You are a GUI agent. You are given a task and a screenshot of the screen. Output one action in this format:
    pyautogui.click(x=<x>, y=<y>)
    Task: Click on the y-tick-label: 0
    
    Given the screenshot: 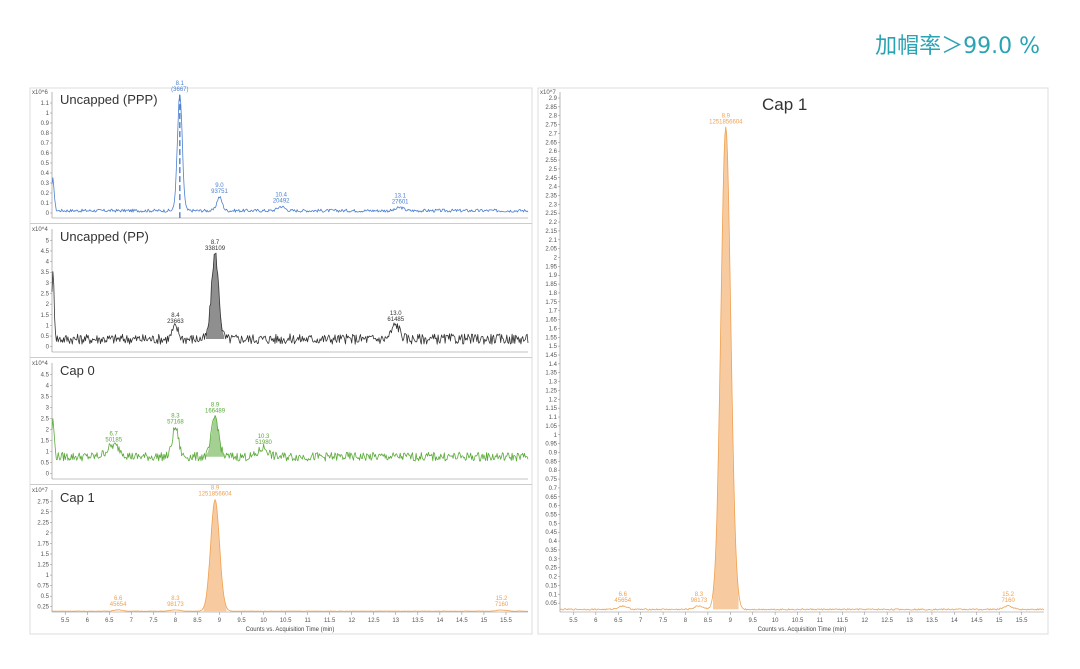 What is the action you would take?
    pyautogui.click(x=48, y=348)
    